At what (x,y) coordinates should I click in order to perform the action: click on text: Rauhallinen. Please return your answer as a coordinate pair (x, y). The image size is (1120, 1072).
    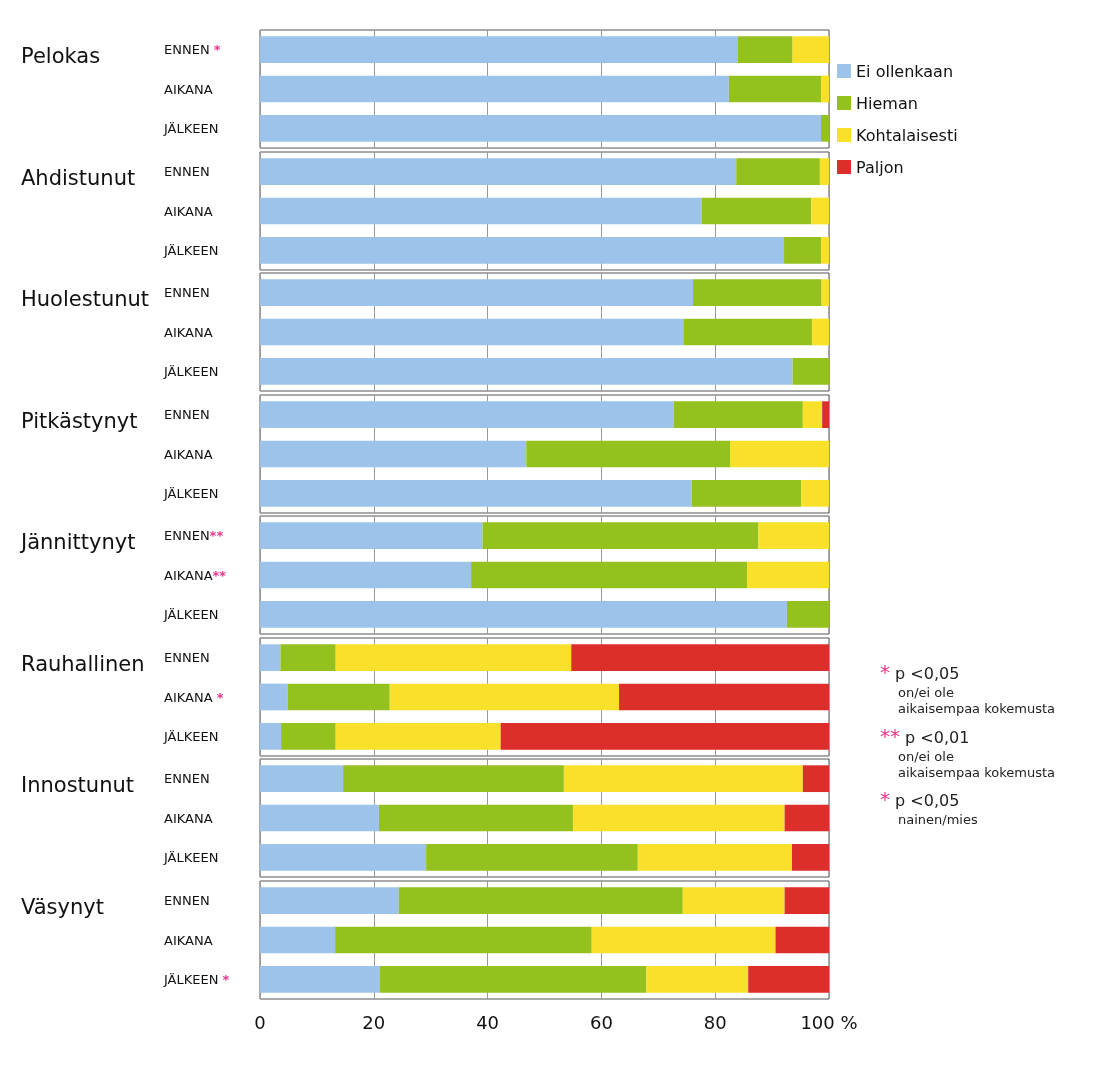
    Looking at the image, I should click on (83, 663).